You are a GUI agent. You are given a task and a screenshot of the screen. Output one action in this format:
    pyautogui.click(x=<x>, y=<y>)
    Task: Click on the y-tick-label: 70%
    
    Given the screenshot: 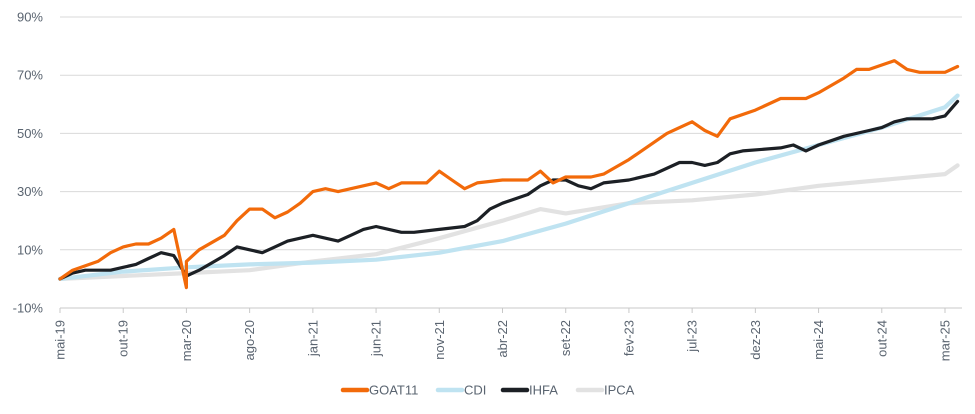 What is the action you would take?
    pyautogui.click(x=30, y=75)
    